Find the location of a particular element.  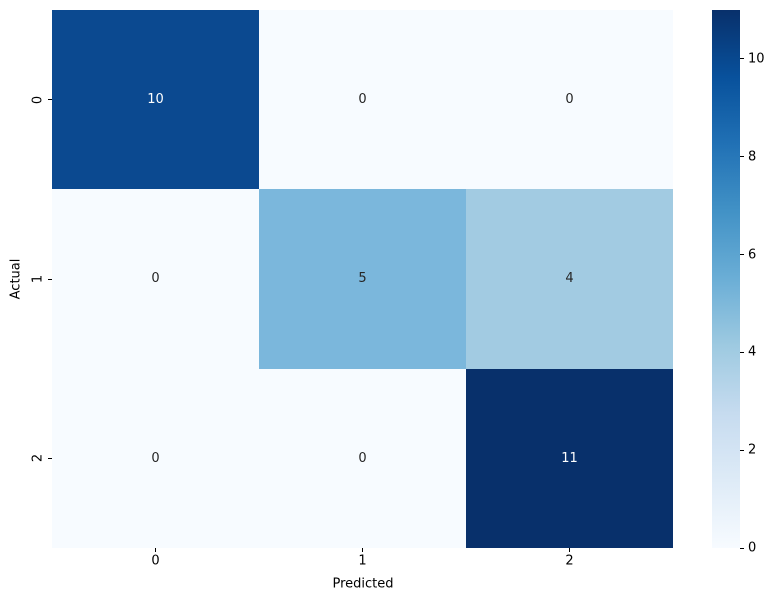

heatmap-cell: 4 is located at coordinates (569, 279).